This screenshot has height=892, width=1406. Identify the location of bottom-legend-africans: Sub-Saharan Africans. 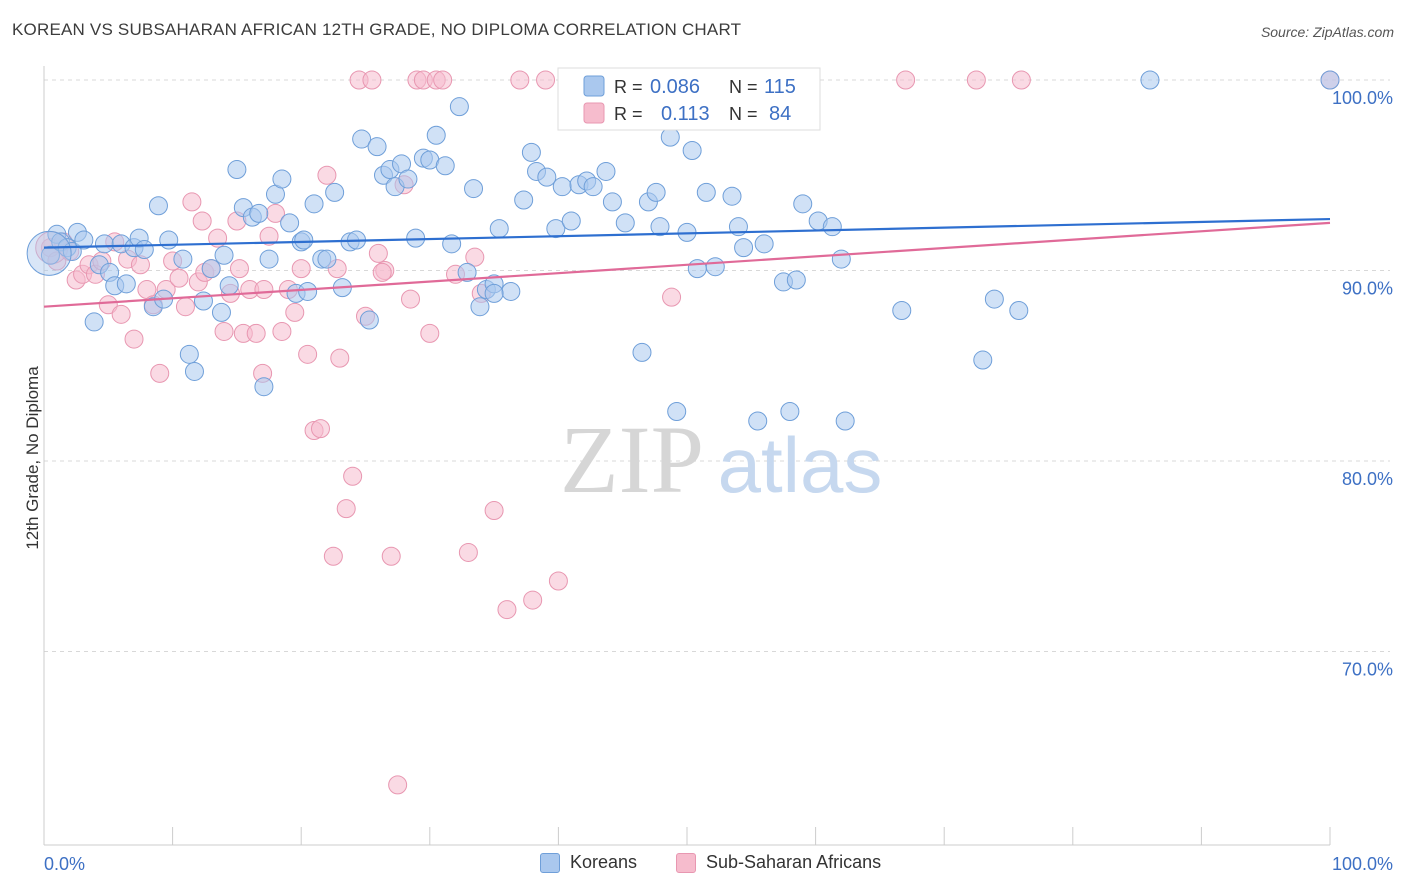
(778, 862).